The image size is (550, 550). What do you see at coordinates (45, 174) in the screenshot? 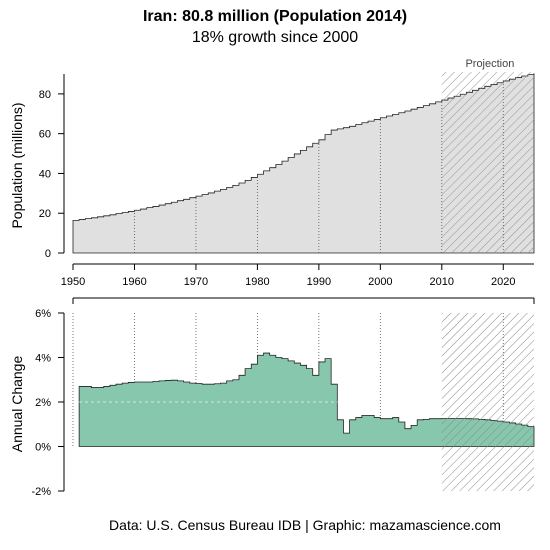
I see `population-y-tick-label: 40` at bounding box center [45, 174].